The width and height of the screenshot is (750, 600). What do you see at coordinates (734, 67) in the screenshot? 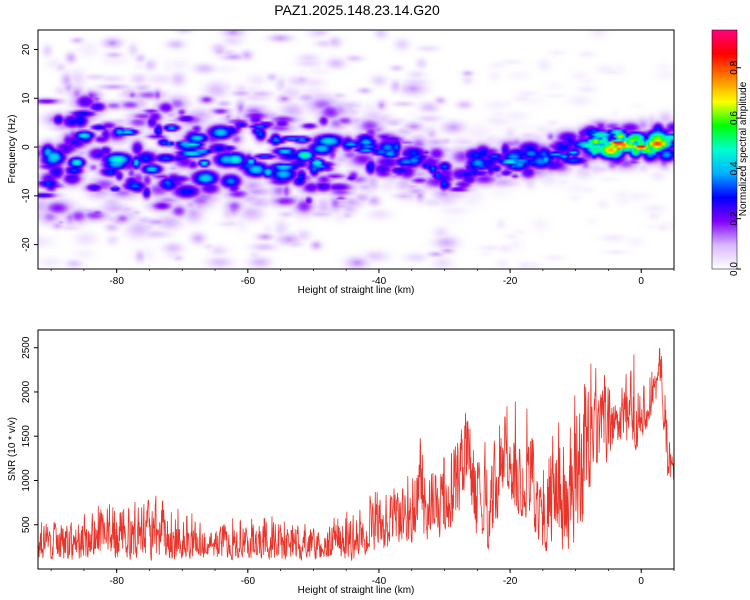
I see `colorbar-tick-label: 0.8` at bounding box center [734, 67].